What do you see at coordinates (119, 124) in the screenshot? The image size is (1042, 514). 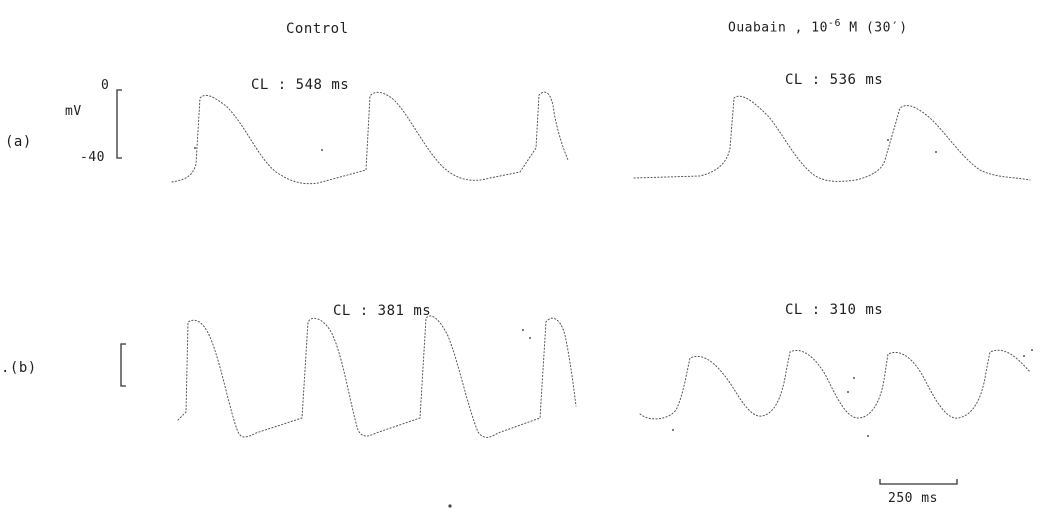 I see `voltage-scale-bar-a` at bounding box center [119, 124].